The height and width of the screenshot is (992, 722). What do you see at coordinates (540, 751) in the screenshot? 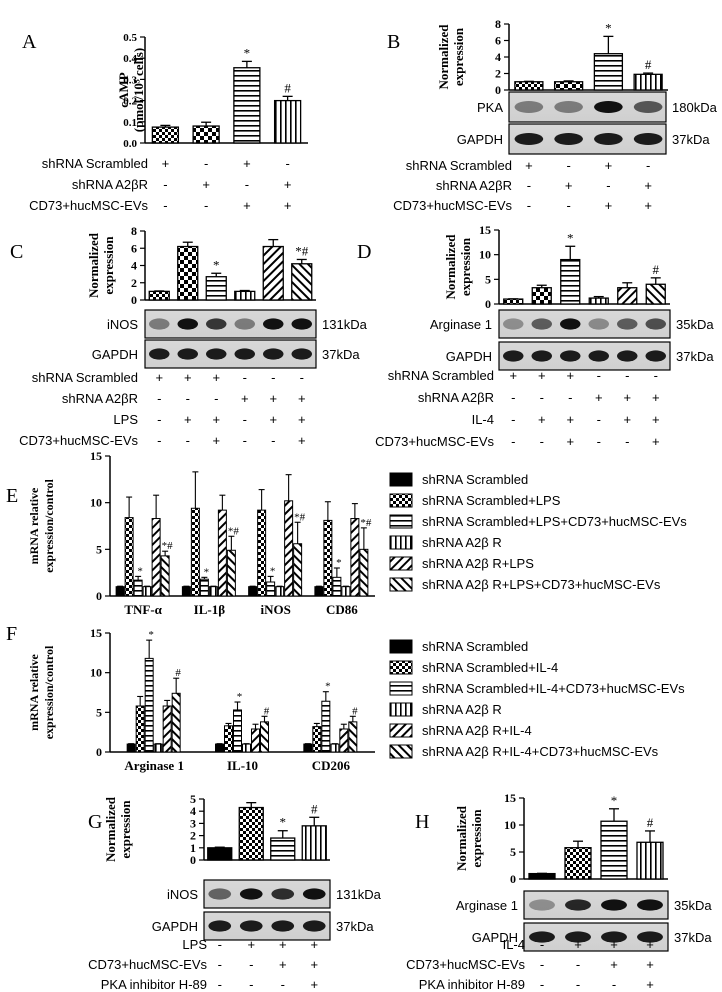
I see `legend-entry: shRNA A2β R+IL-4+CD73+hucMSC-EVs` at bounding box center [540, 751].